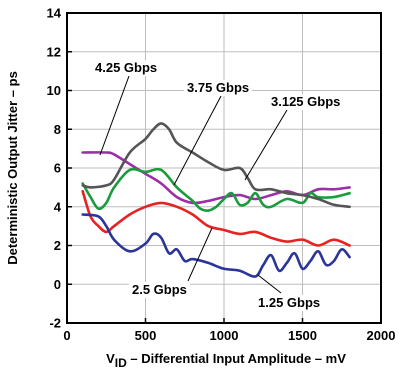 The height and width of the screenshot is (377, 399). I want to click on series-label-1-25-gbps: 1.25 Gbps, so click(289, 302).